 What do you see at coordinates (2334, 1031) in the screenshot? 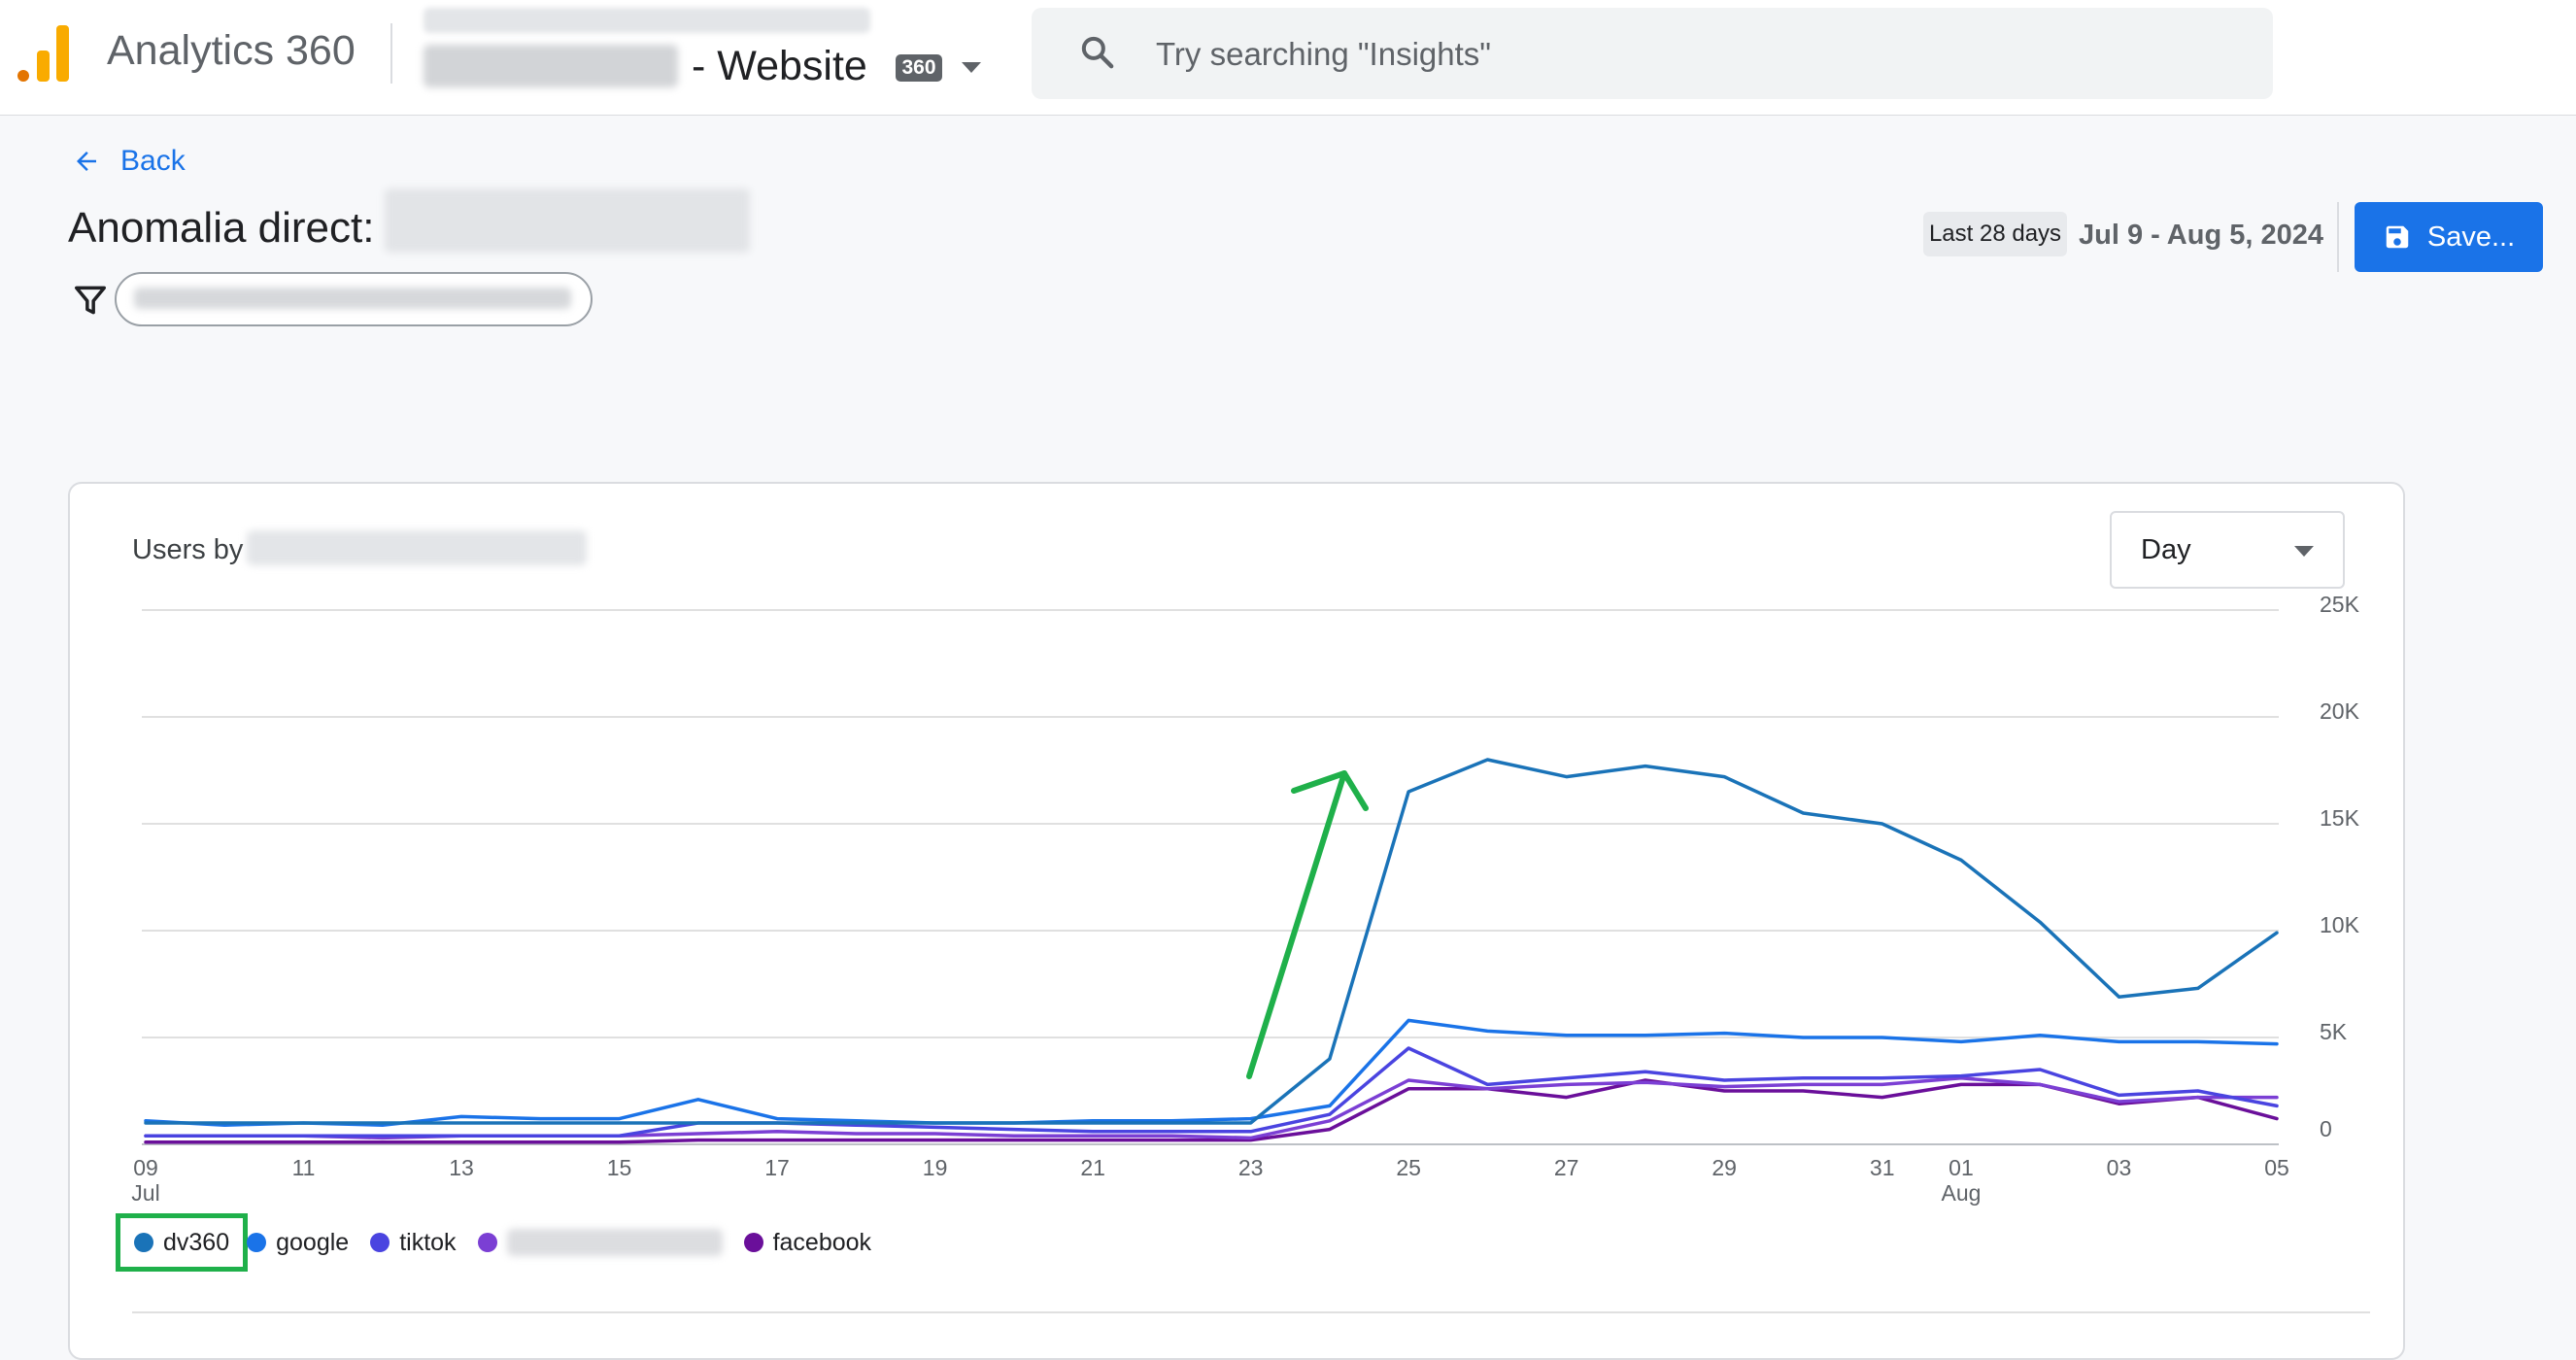
I see `y-tick-label: 5K` at bounding box center [2334, 1031].